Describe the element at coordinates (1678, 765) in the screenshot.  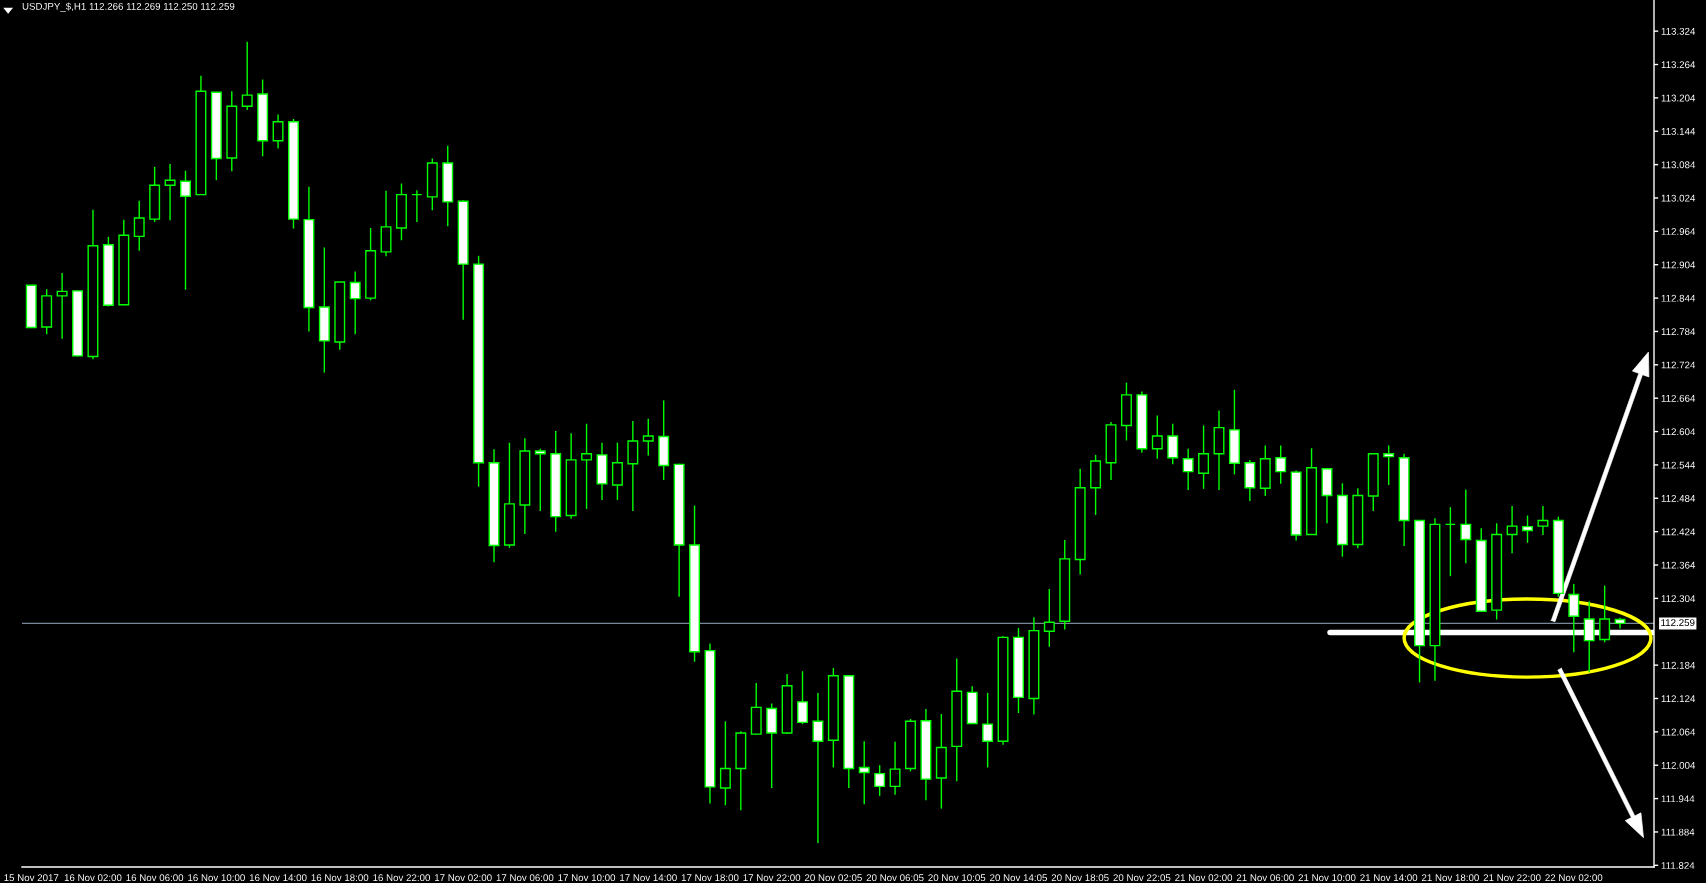
I see `y-tick-label: 112.004` at that location.